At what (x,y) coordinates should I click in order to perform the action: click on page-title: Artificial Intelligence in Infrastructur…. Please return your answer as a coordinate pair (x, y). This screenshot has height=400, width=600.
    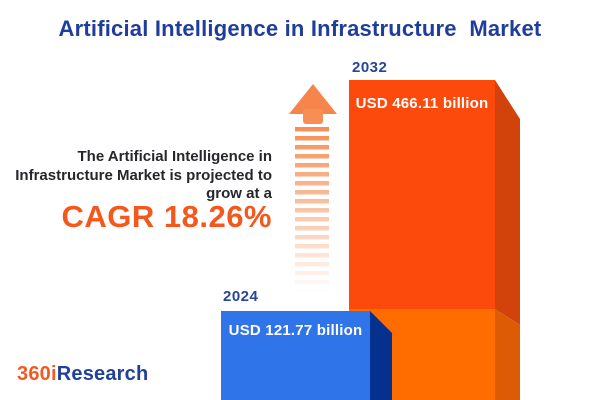
    Looking at the image, I should click on (300, 28).